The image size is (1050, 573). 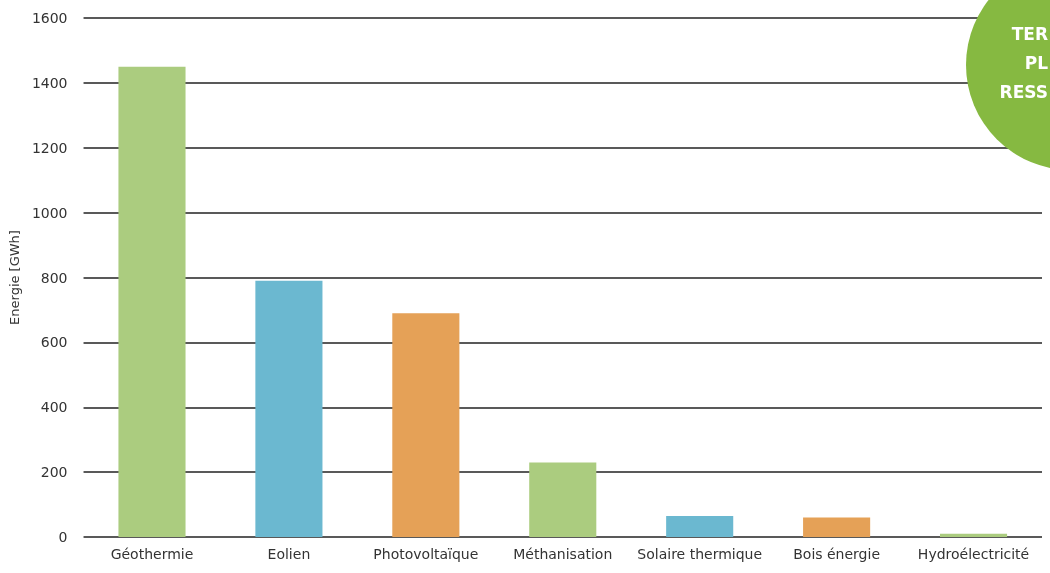 I want to click on y-tick-label: 0, so click(x=63, y=537).